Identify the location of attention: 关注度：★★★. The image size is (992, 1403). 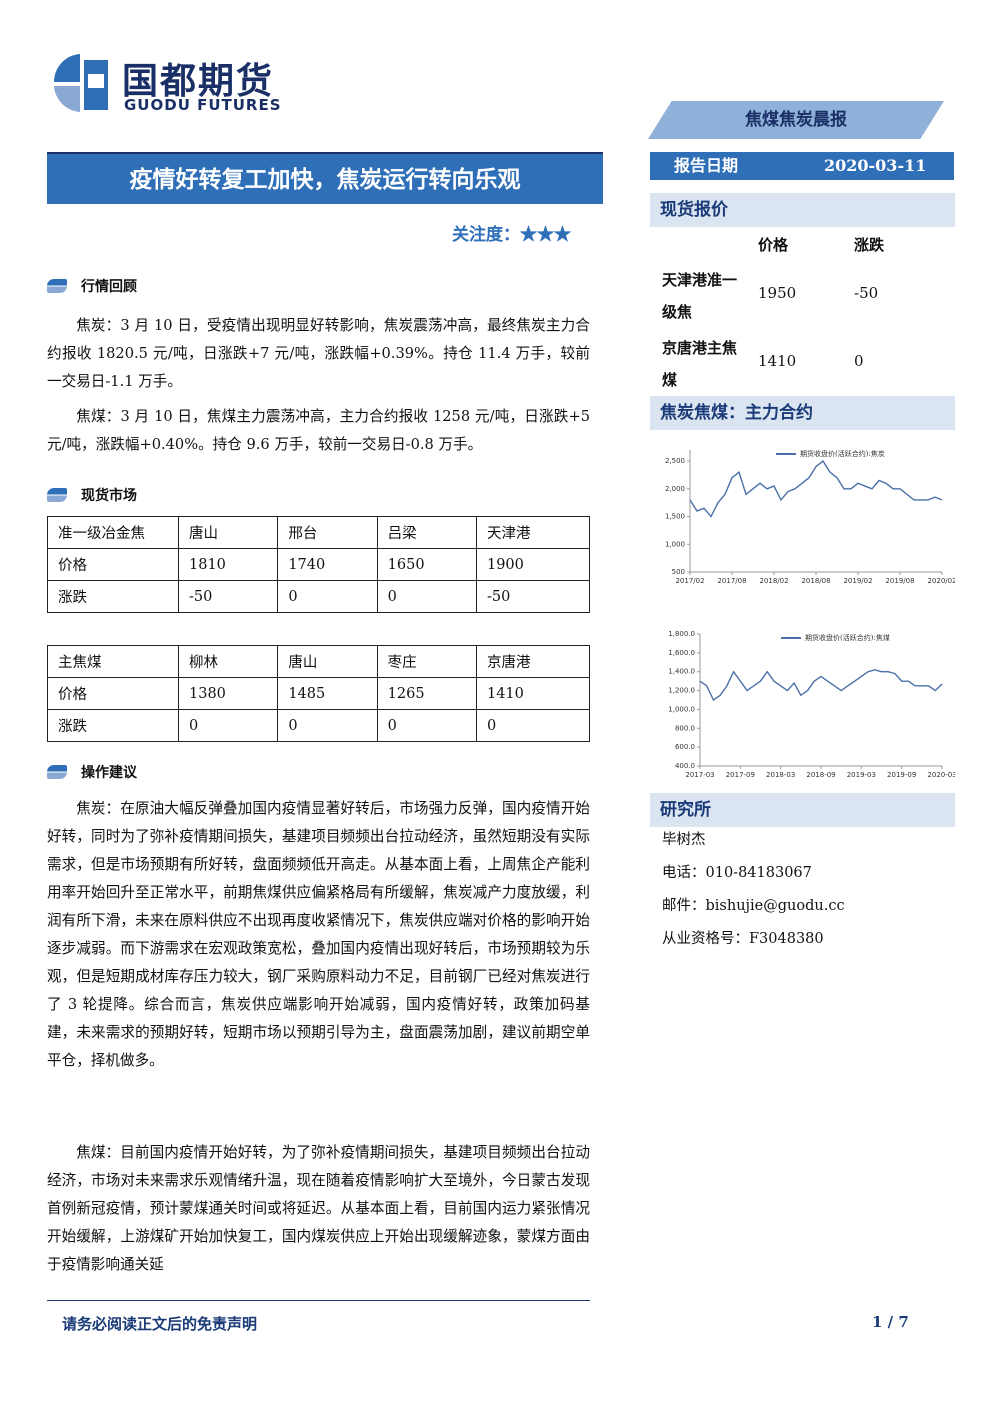
(511, 232).